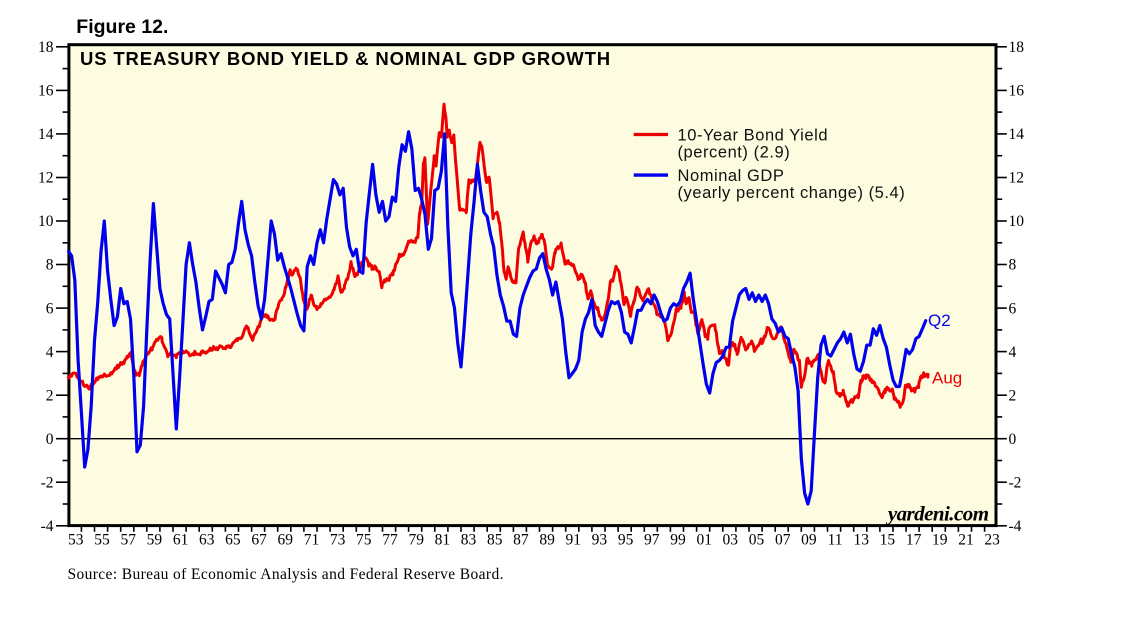 Image resolution: width=1138 pixels, height=621 pixels. What do you see at coordinates (181, 540) in the screenshot?
I see `svg-text: 61` at bounding box center [181, 540].